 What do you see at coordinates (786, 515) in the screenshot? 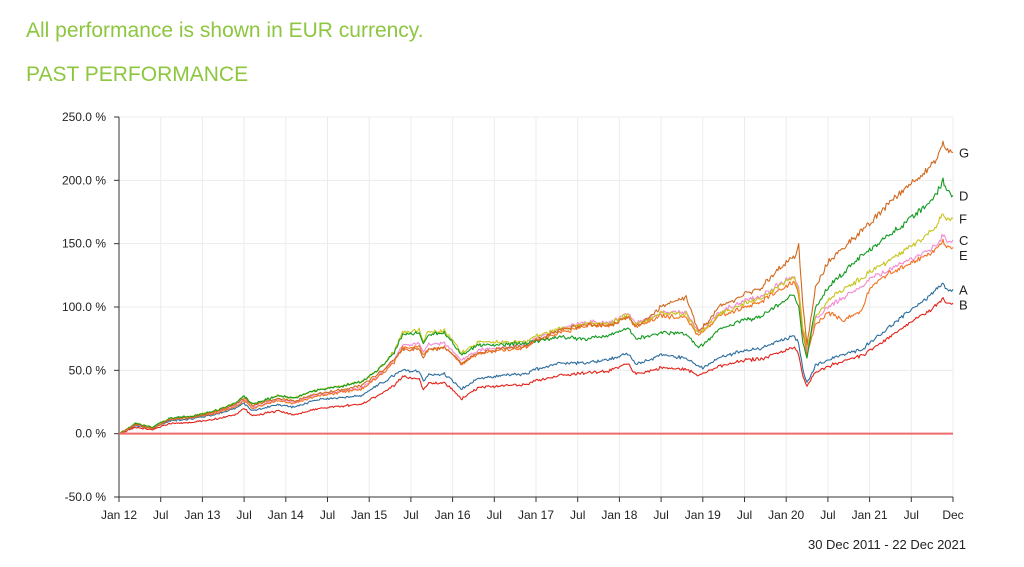
I see `x-tick-label: Jan 20` at bounding box center [786, 515].